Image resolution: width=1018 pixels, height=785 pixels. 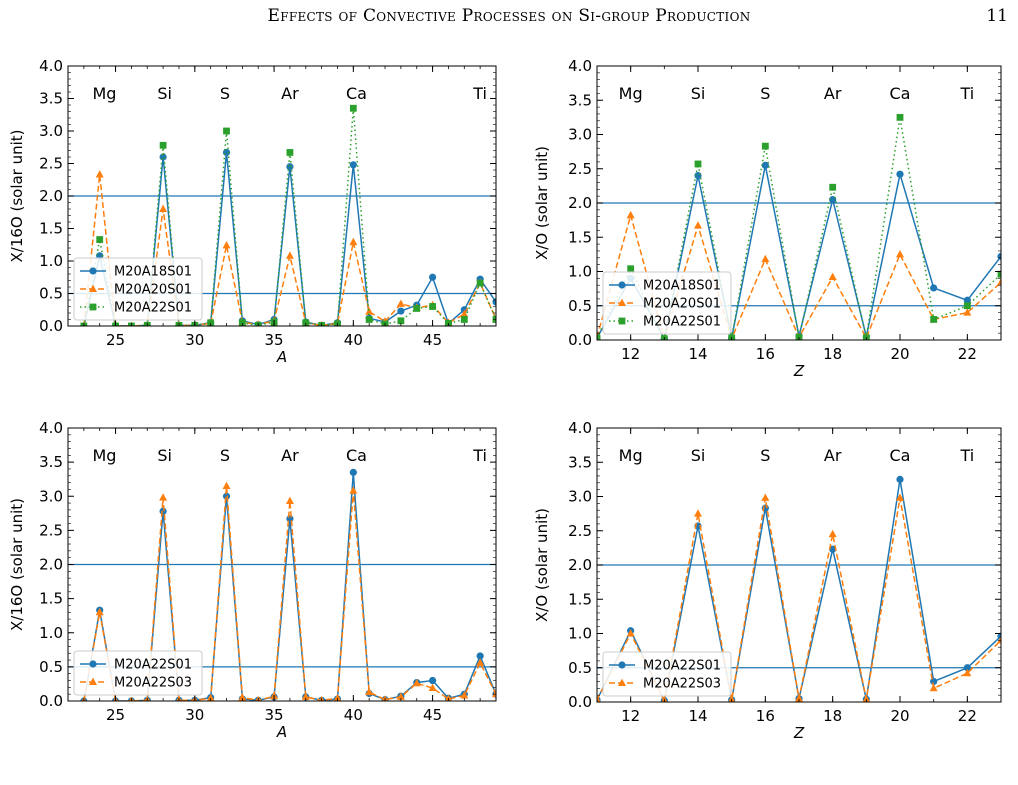 What do you see at coordinates (289, 593) in the screenshot?
I see `series-line-m20a22s03` at bounding box center [289, 593].